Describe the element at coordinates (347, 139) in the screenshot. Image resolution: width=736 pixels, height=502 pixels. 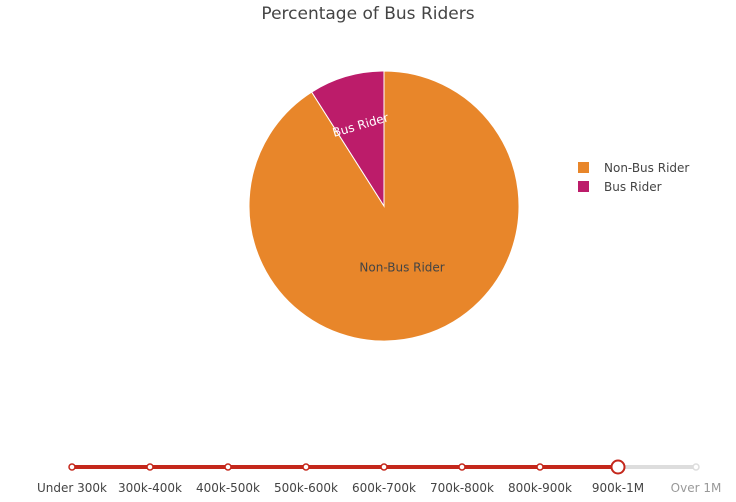
I see `pie-slice-bus-rider` at that location.